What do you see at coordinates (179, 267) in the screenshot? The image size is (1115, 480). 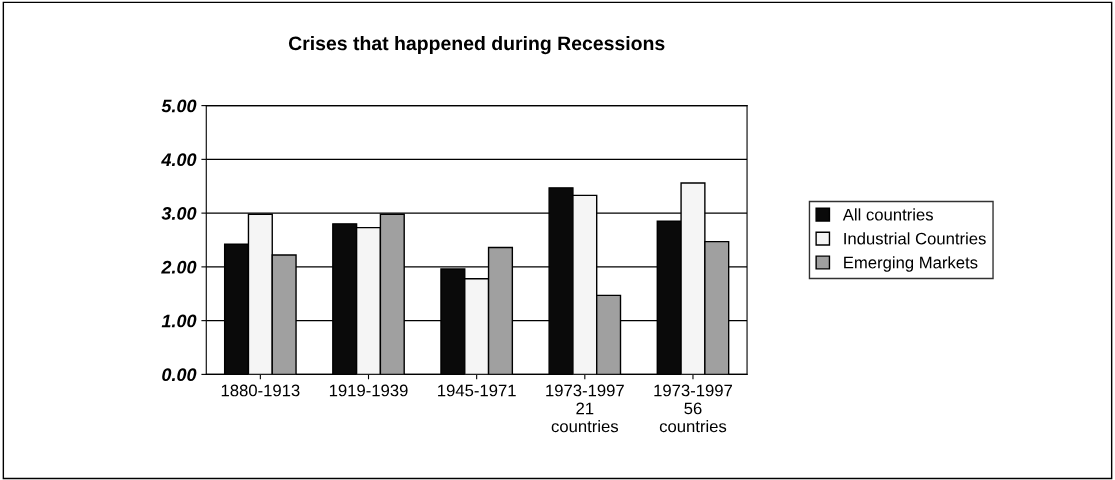 I see `y-tick-label: 2.00` at bounding box center [179, 267].